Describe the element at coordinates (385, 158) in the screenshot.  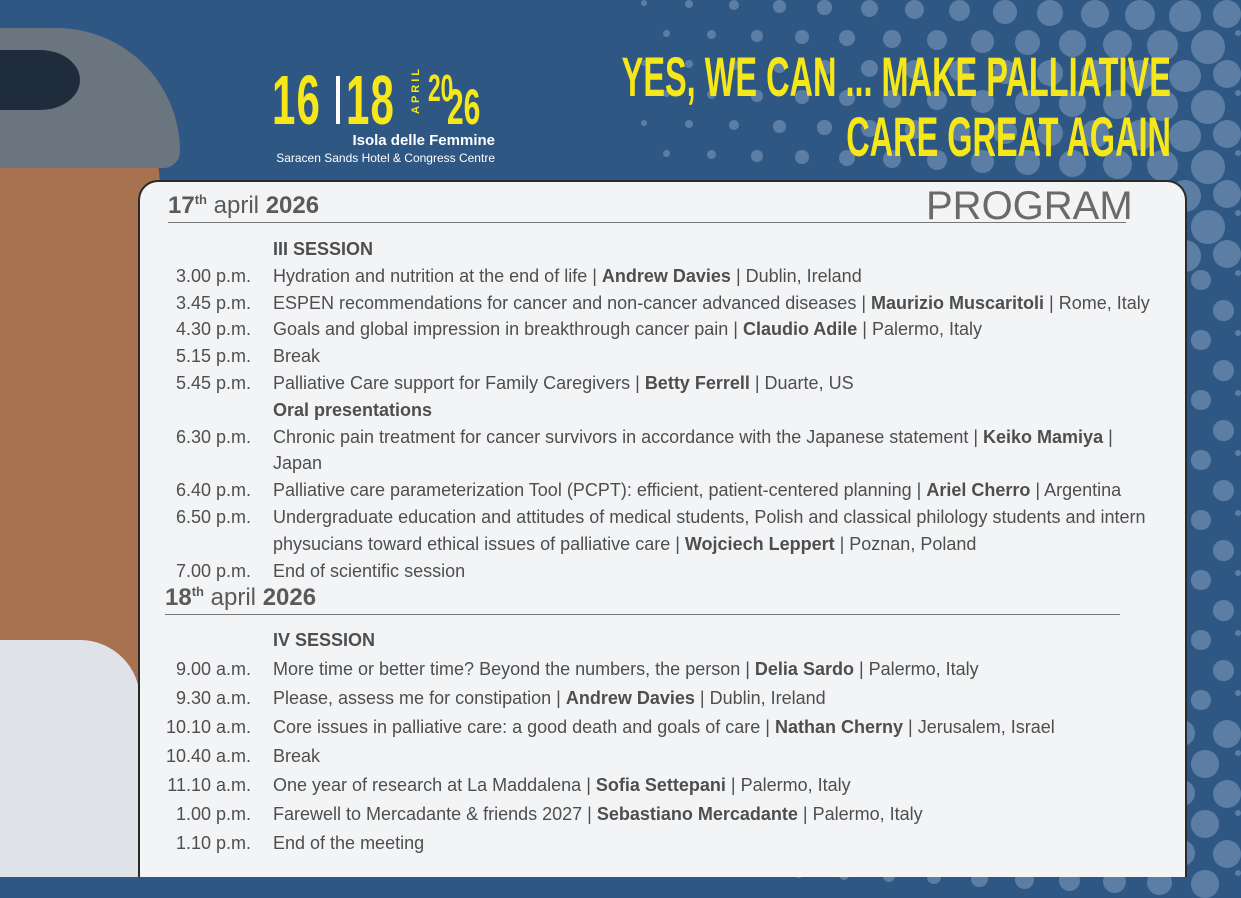
I see `venue-detail: Saracen Sands Hotel & Congress Centre` at that location.